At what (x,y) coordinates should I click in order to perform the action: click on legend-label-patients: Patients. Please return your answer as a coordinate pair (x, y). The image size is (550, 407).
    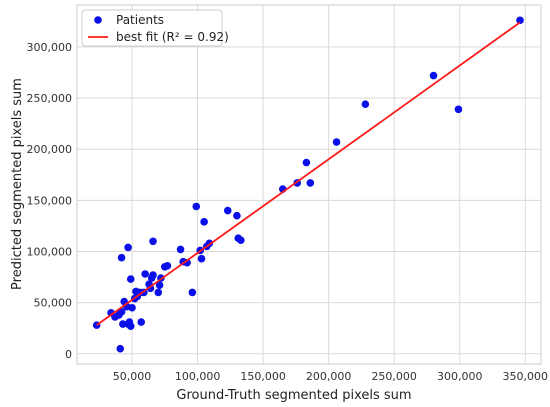
    Looking at the image, I should click on (140, 20).